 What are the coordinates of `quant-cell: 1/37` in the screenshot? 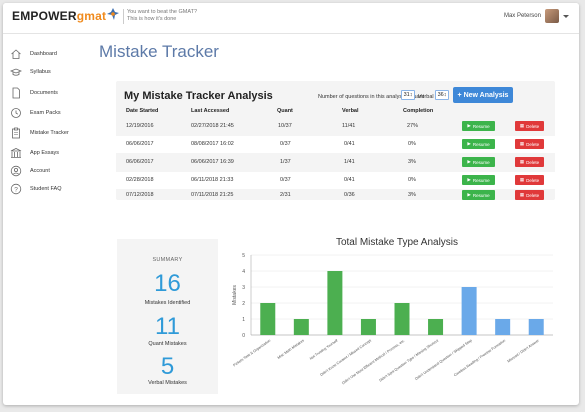 It's located at (285, 162).